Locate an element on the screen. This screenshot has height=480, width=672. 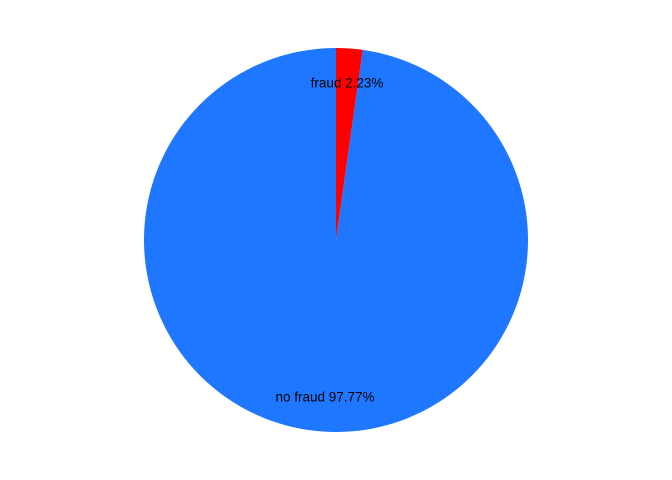
pie-labels: fraud 2.23% no fraud 97.77% is located at coordinates (329, 239).